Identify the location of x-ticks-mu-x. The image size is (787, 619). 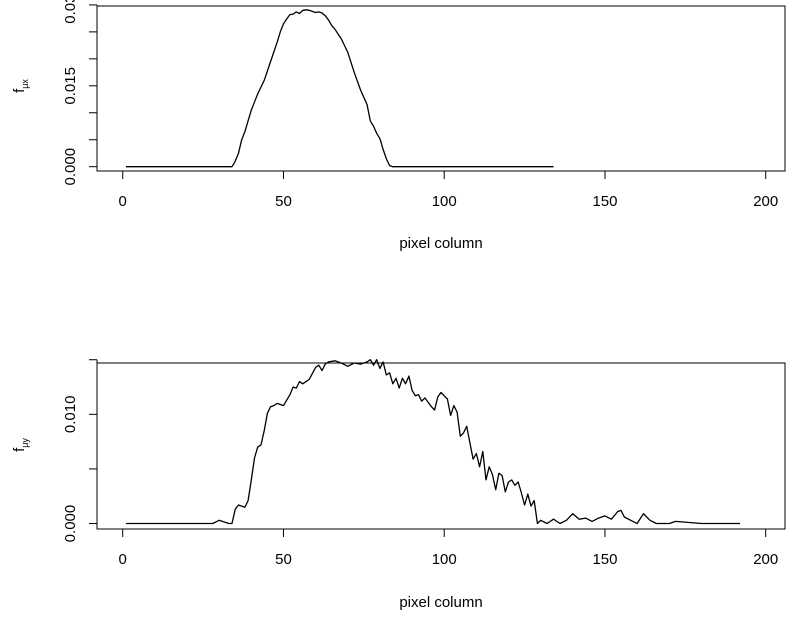
(444, 175).